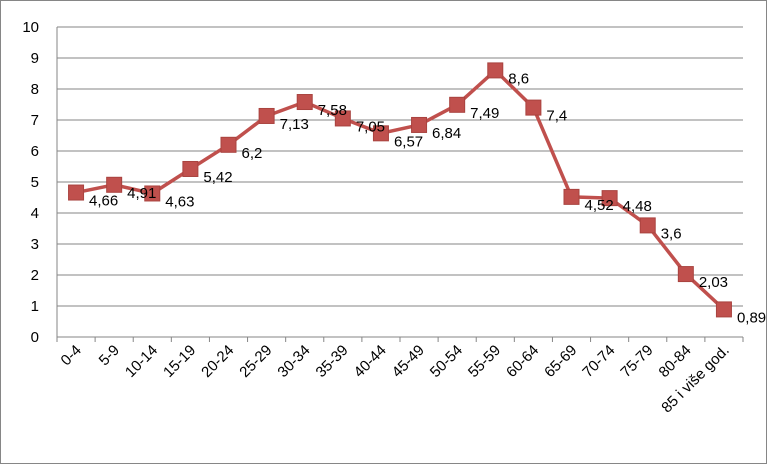 This screenshot has height=465, width=767. I want to click on x-tick-label: 65-69, so click(560, 361).